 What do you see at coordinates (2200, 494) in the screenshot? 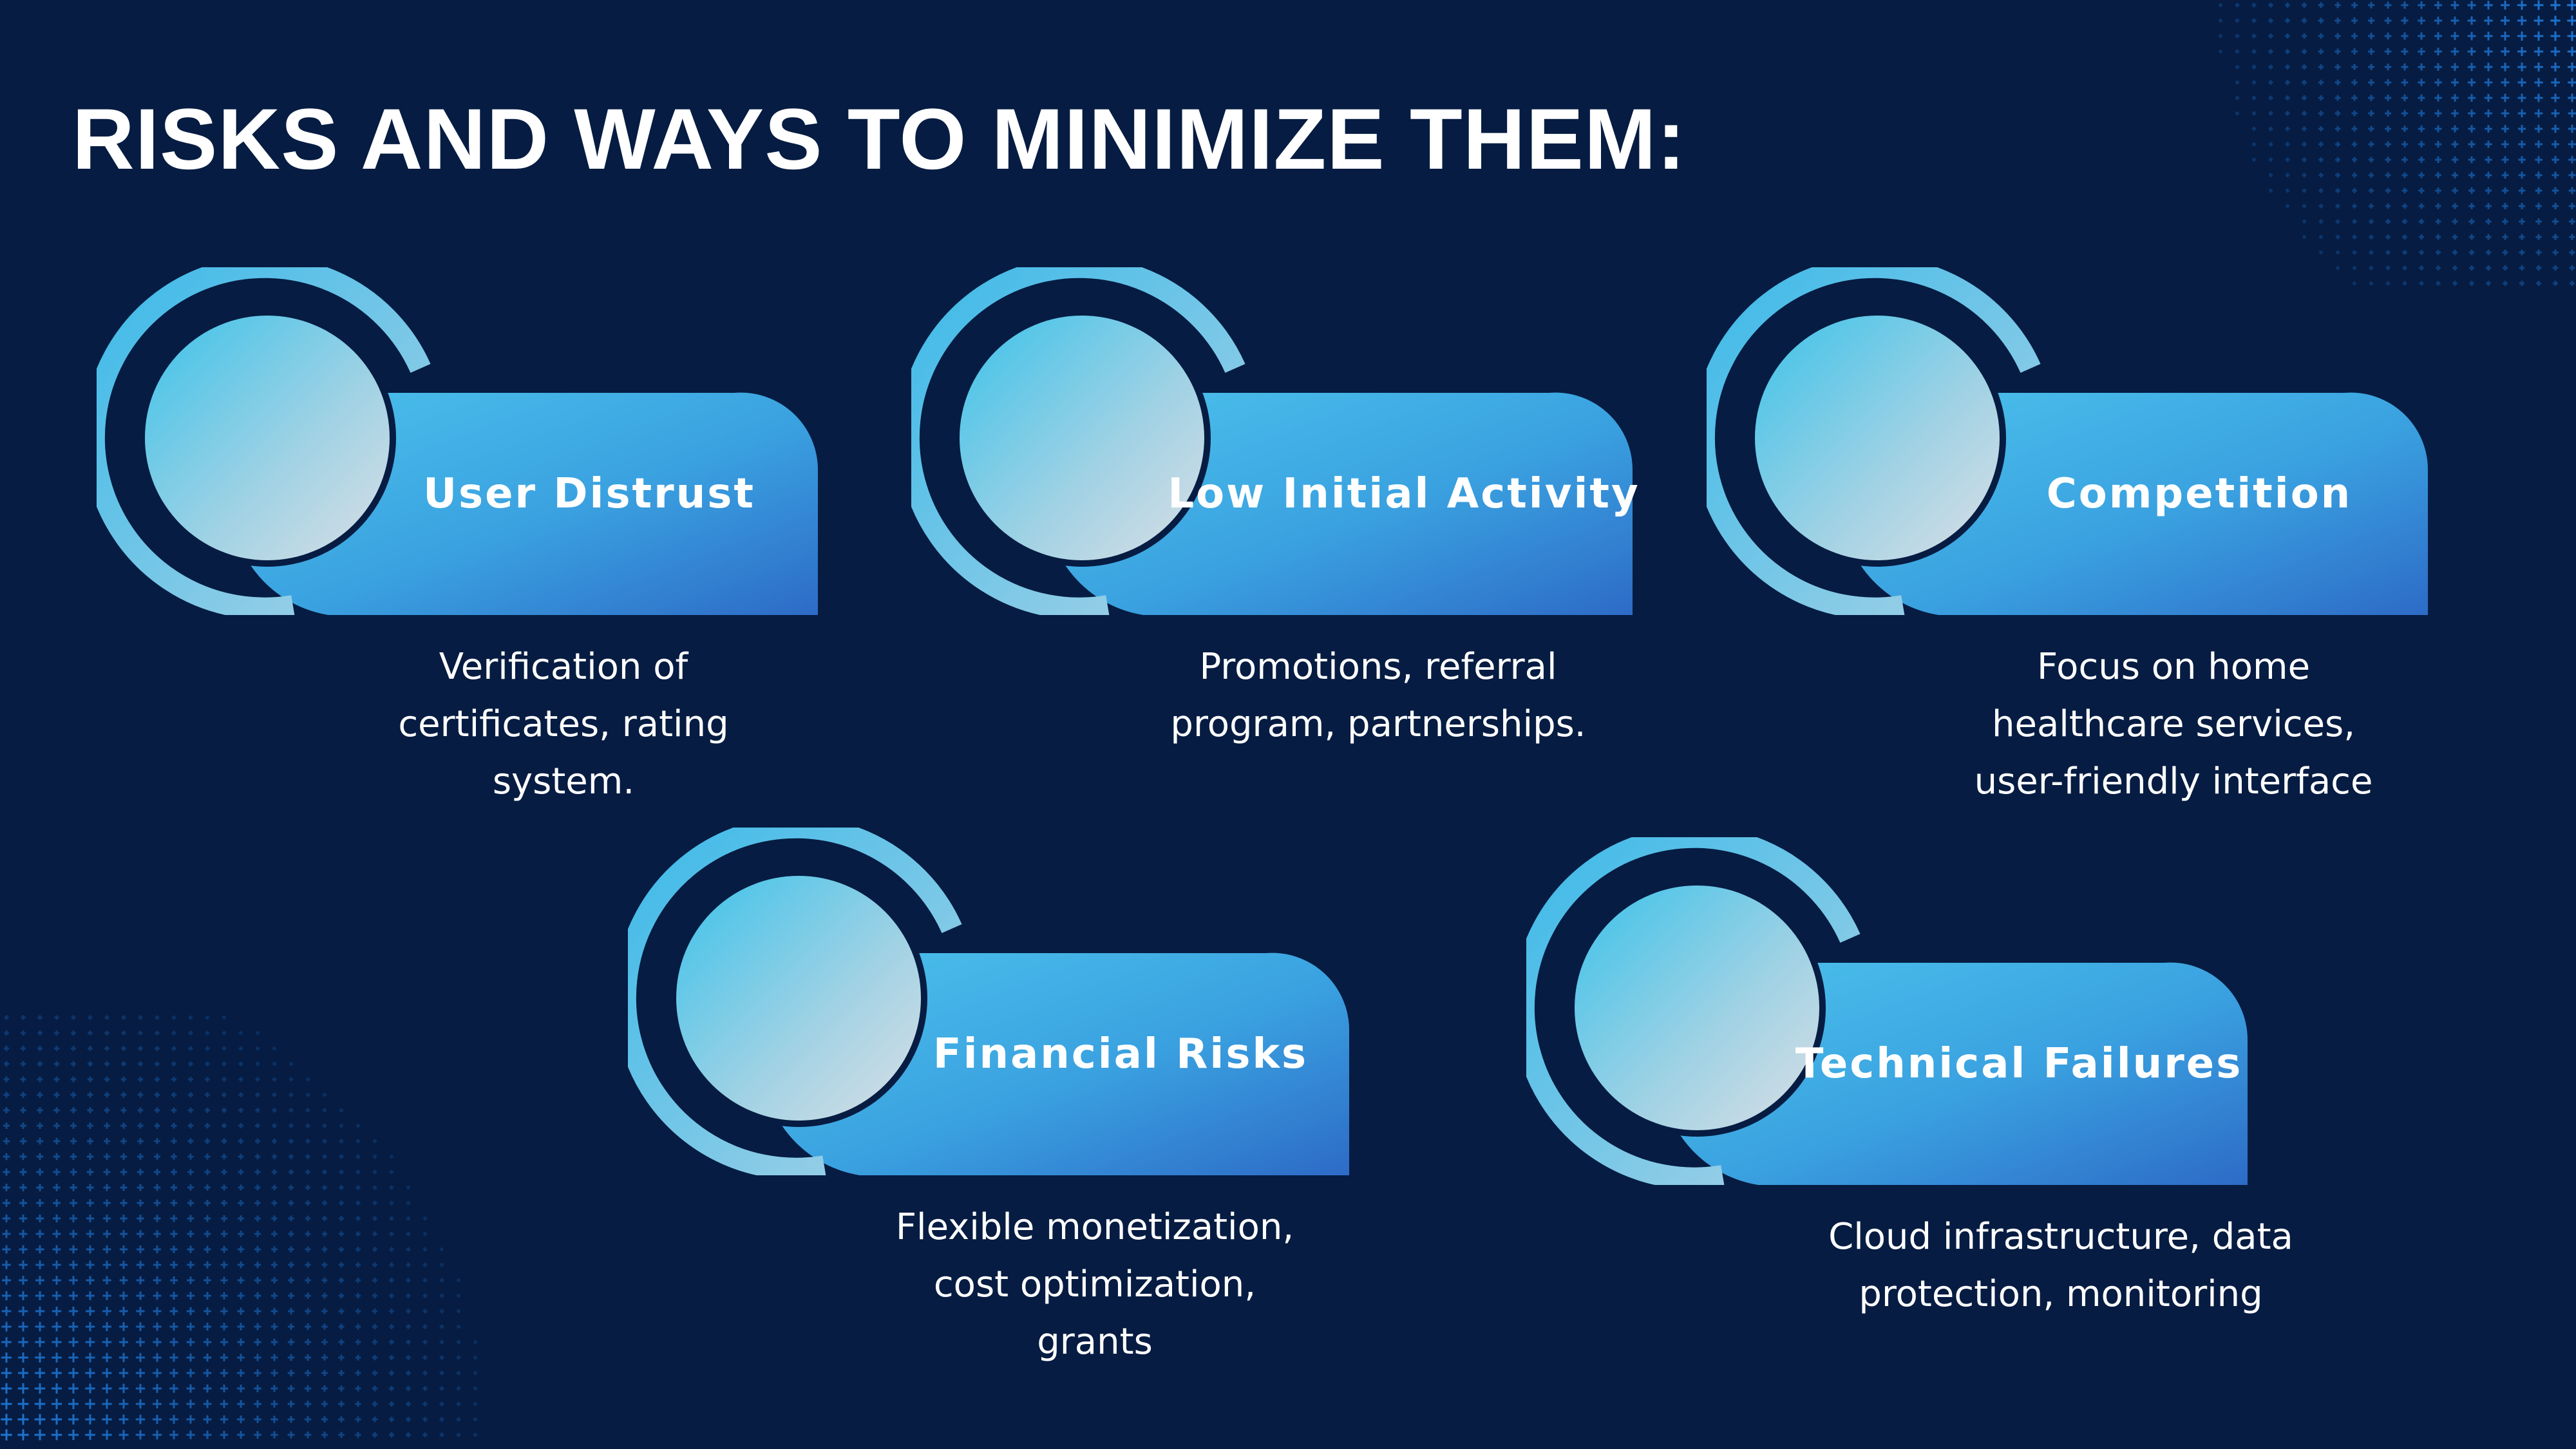
I see `risk-title: Competition` at bounding box center [2200, 494].